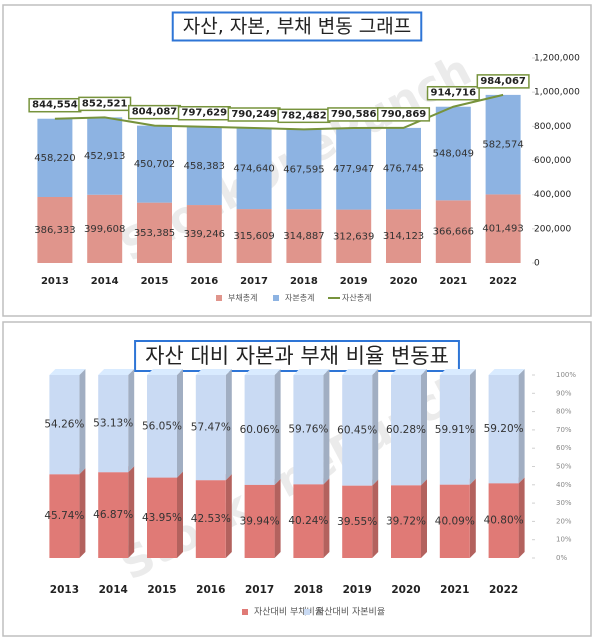  What do you see at coordinates (205, 113) in the screenshot?
I see `value-label: 797,629` at bounding box center [205, 113].